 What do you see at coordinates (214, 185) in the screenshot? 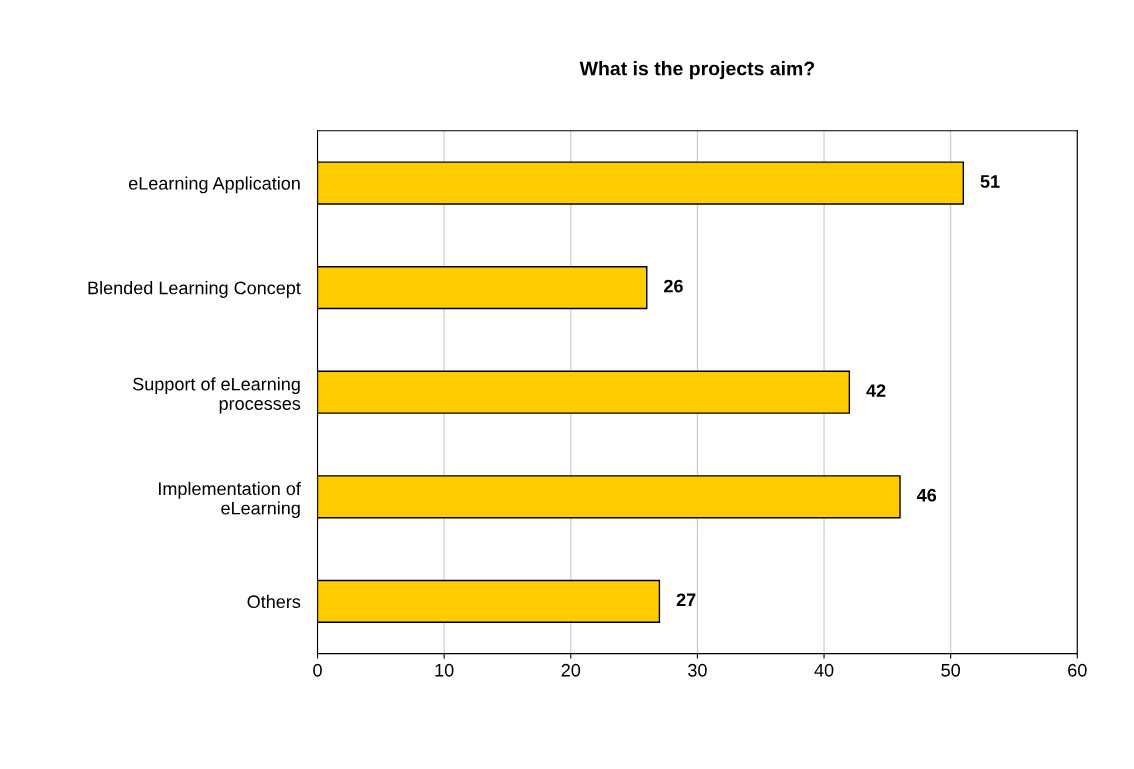
I see `y-tick-label: eLearning Application` at bounding box center [214, 185].